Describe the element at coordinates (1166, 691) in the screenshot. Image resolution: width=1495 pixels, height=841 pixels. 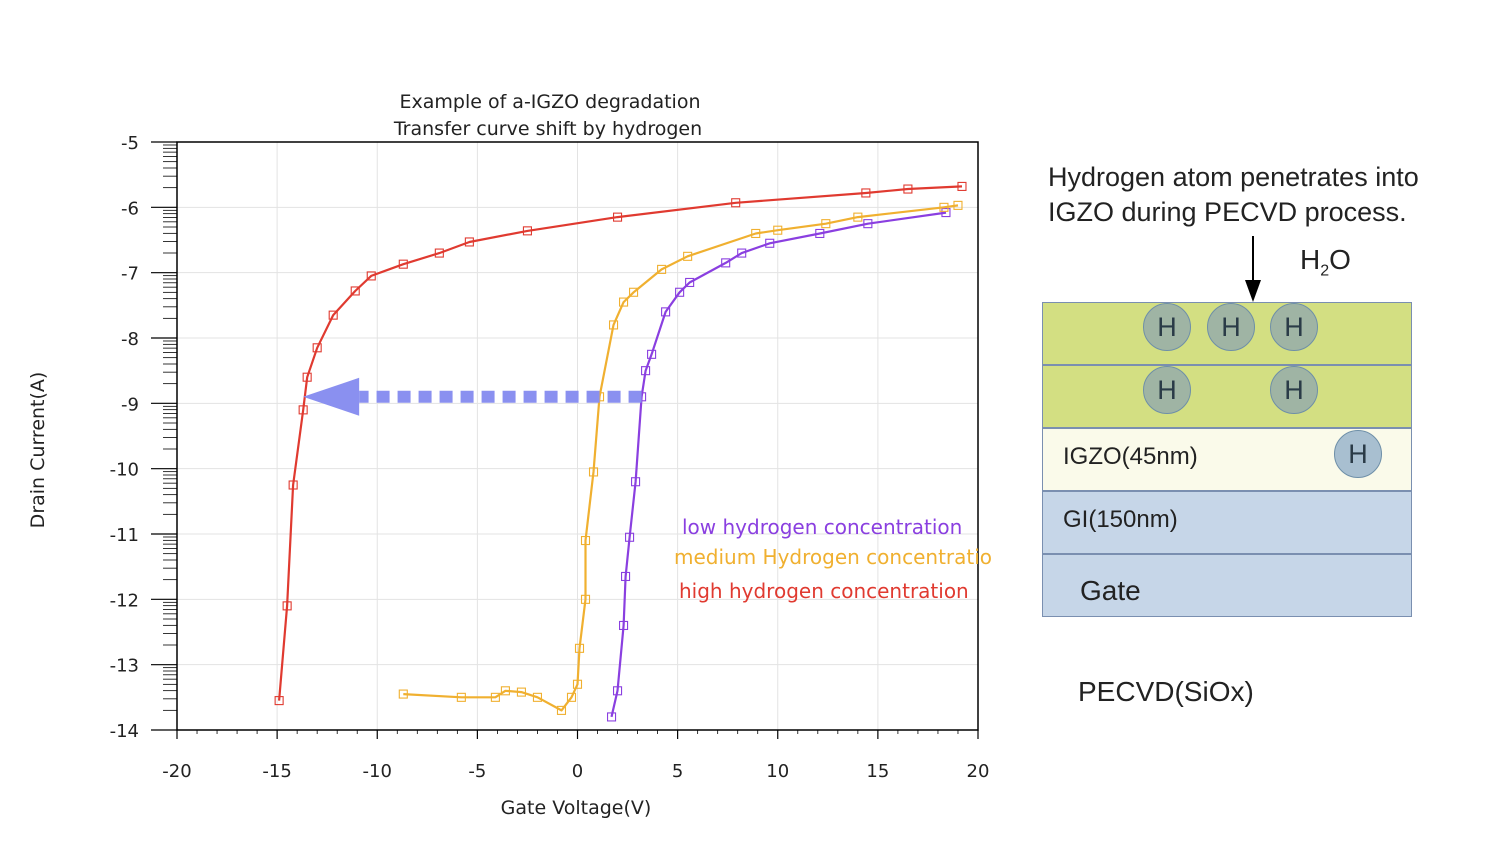
I see `pecvd-label: PECVD(SiOx)` at that location.